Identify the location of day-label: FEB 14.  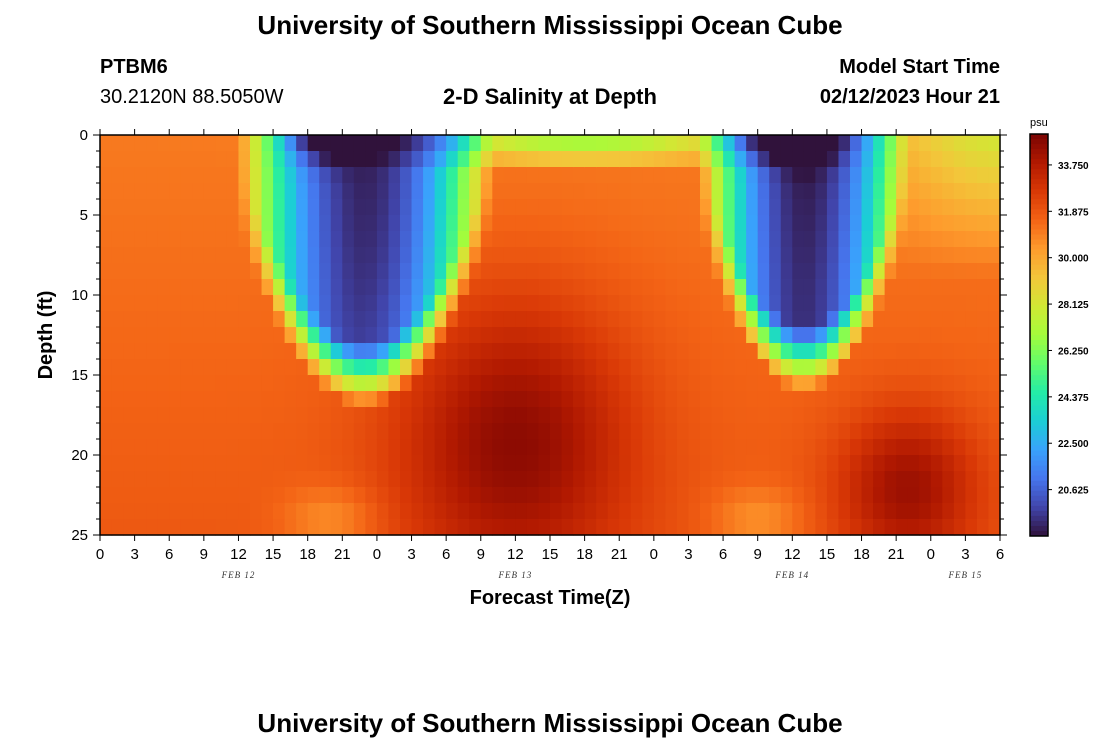
(791, 575).